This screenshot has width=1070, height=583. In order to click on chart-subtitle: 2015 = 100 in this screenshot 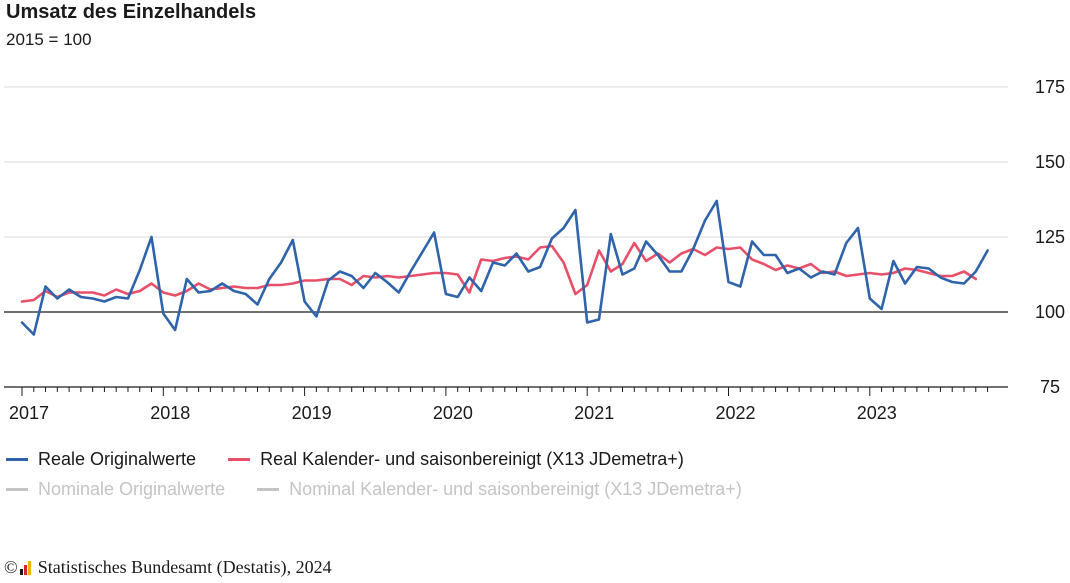, I will do `click(49, 39)`.